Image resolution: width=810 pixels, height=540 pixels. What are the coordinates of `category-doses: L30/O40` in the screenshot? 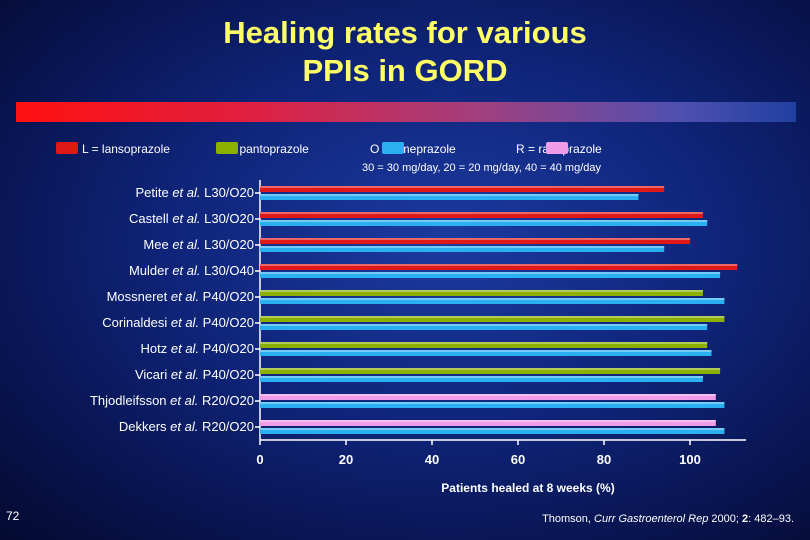 It's located at (227, 270).